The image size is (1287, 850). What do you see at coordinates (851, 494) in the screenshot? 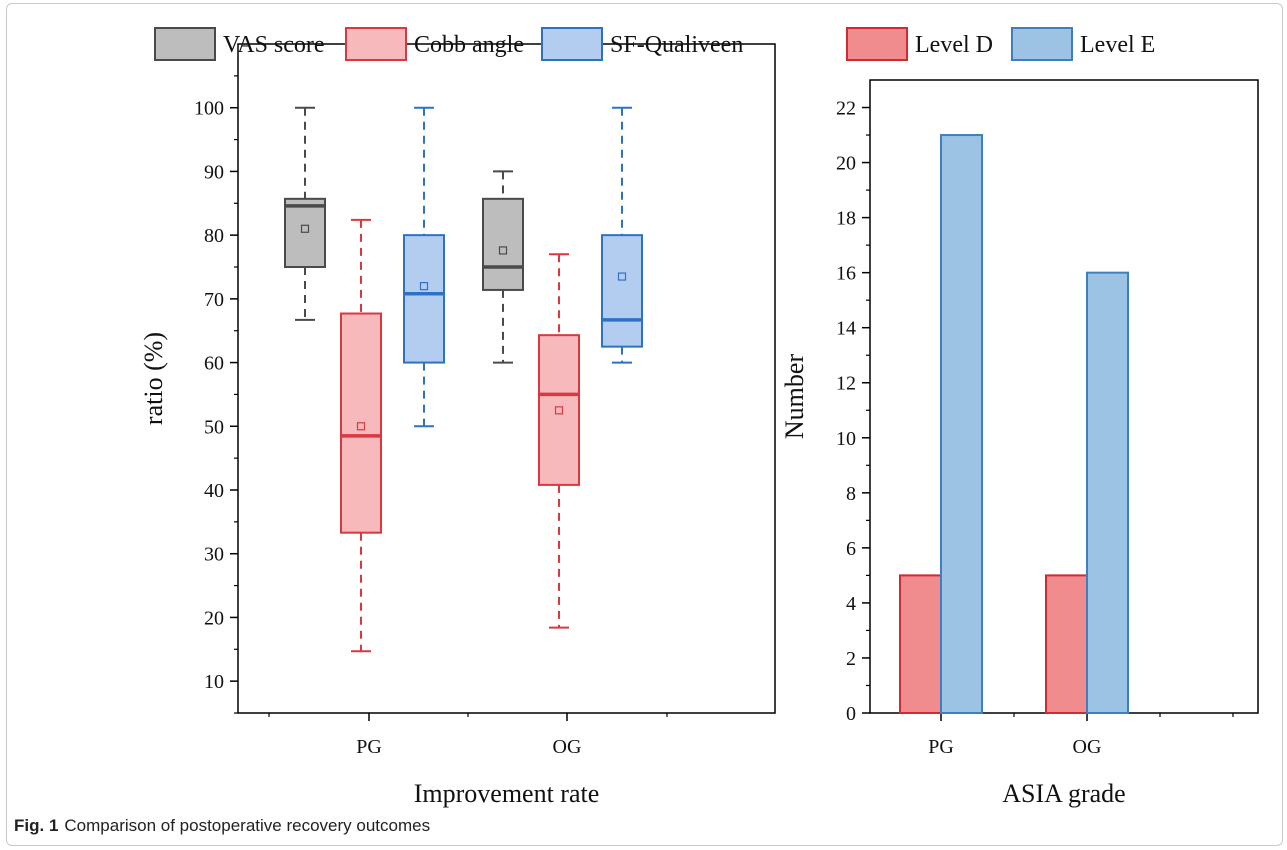
I see `y-tick-label: 8` at bounding box center [851, 494].